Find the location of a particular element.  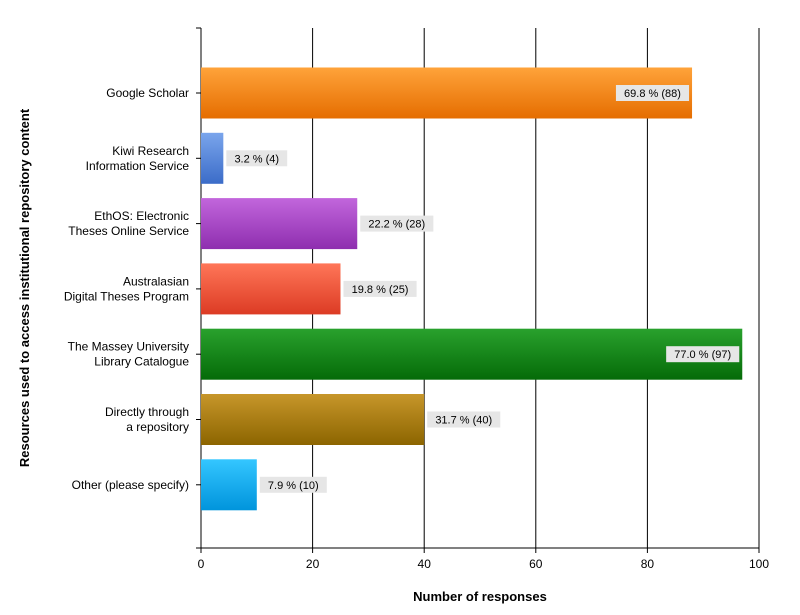

category-label: Directly through a repository is located at coordinates (147, 419).